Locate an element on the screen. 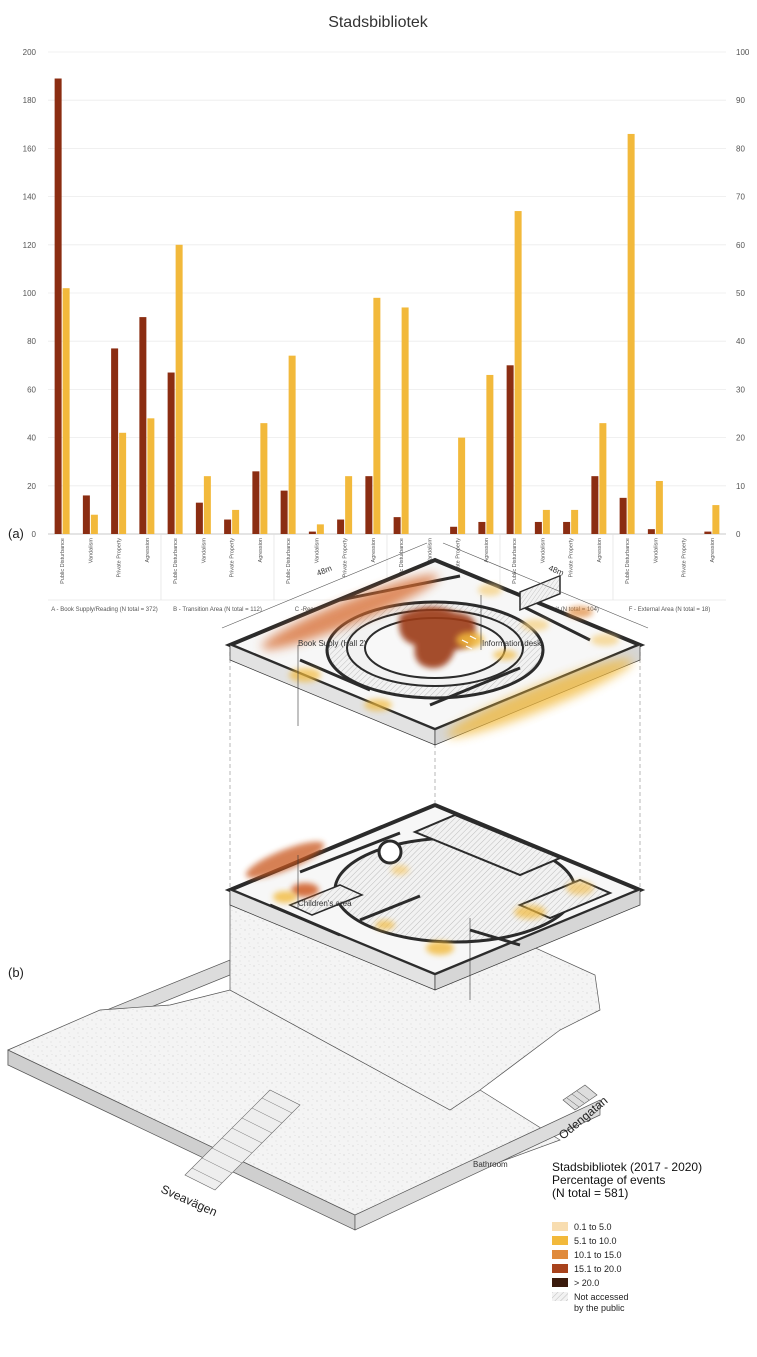  upper-floor is located at coordinates (435, 651).